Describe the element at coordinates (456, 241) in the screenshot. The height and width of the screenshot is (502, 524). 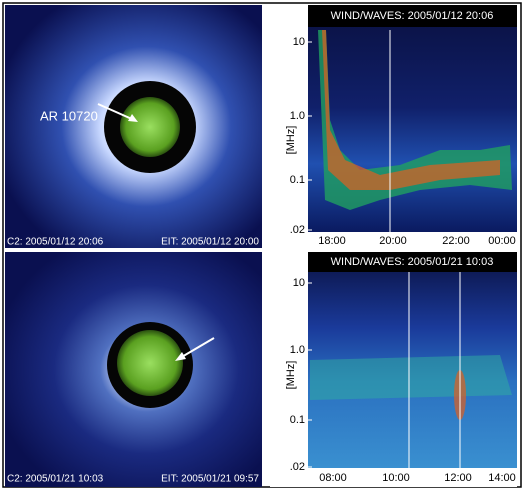
I see `x-tick-label: 22:00` at that location.